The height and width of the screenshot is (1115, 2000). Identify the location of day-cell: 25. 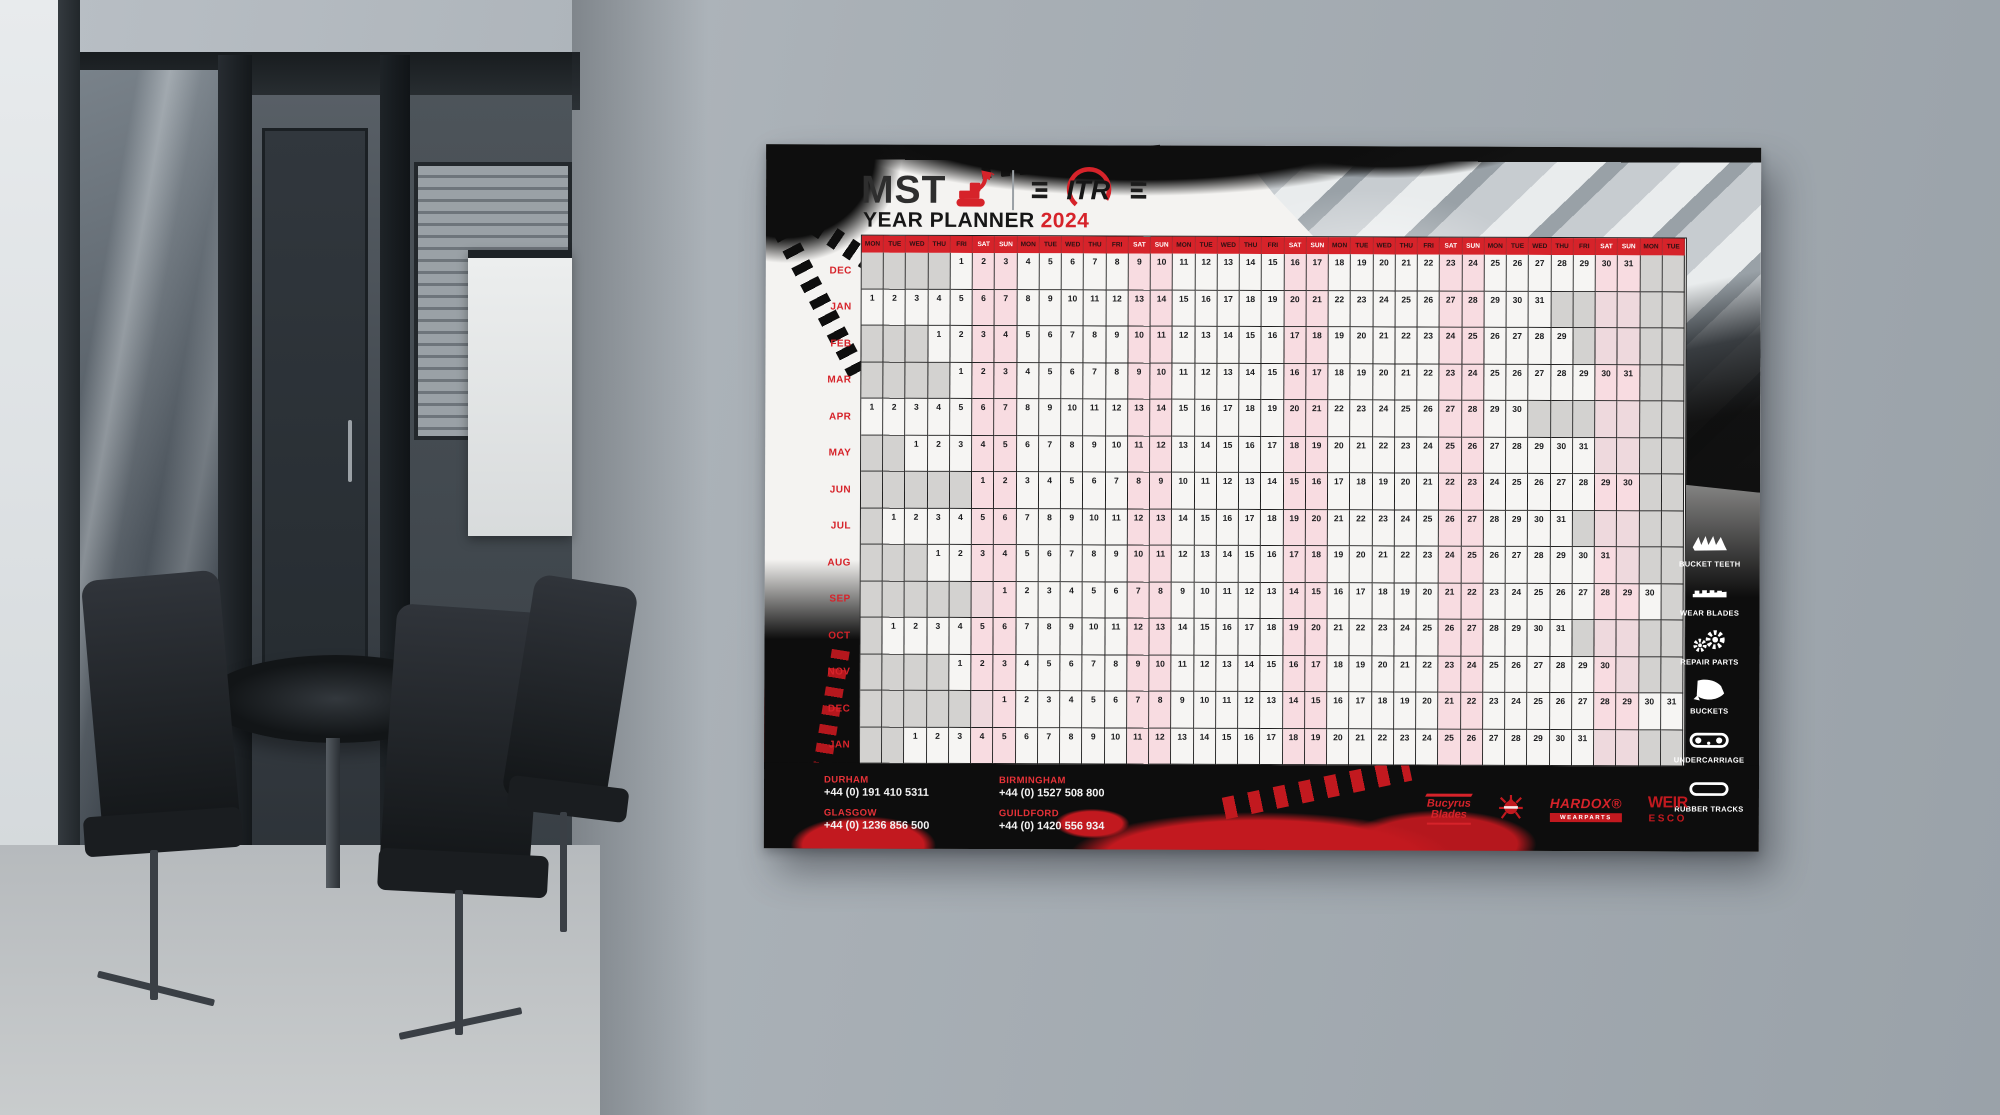
(1517, 492).